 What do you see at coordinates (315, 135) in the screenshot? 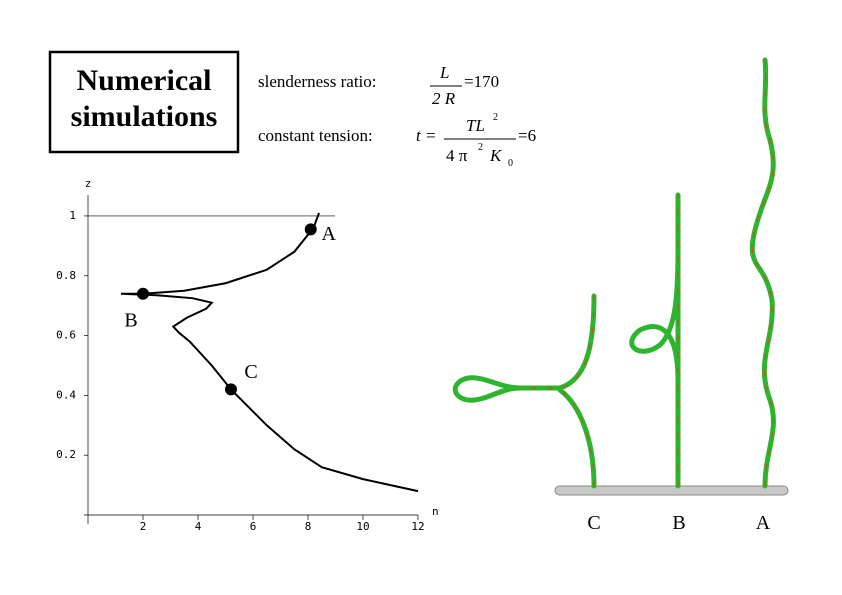
I see `param-label: constant tension:` at bounding box center [315, 135].